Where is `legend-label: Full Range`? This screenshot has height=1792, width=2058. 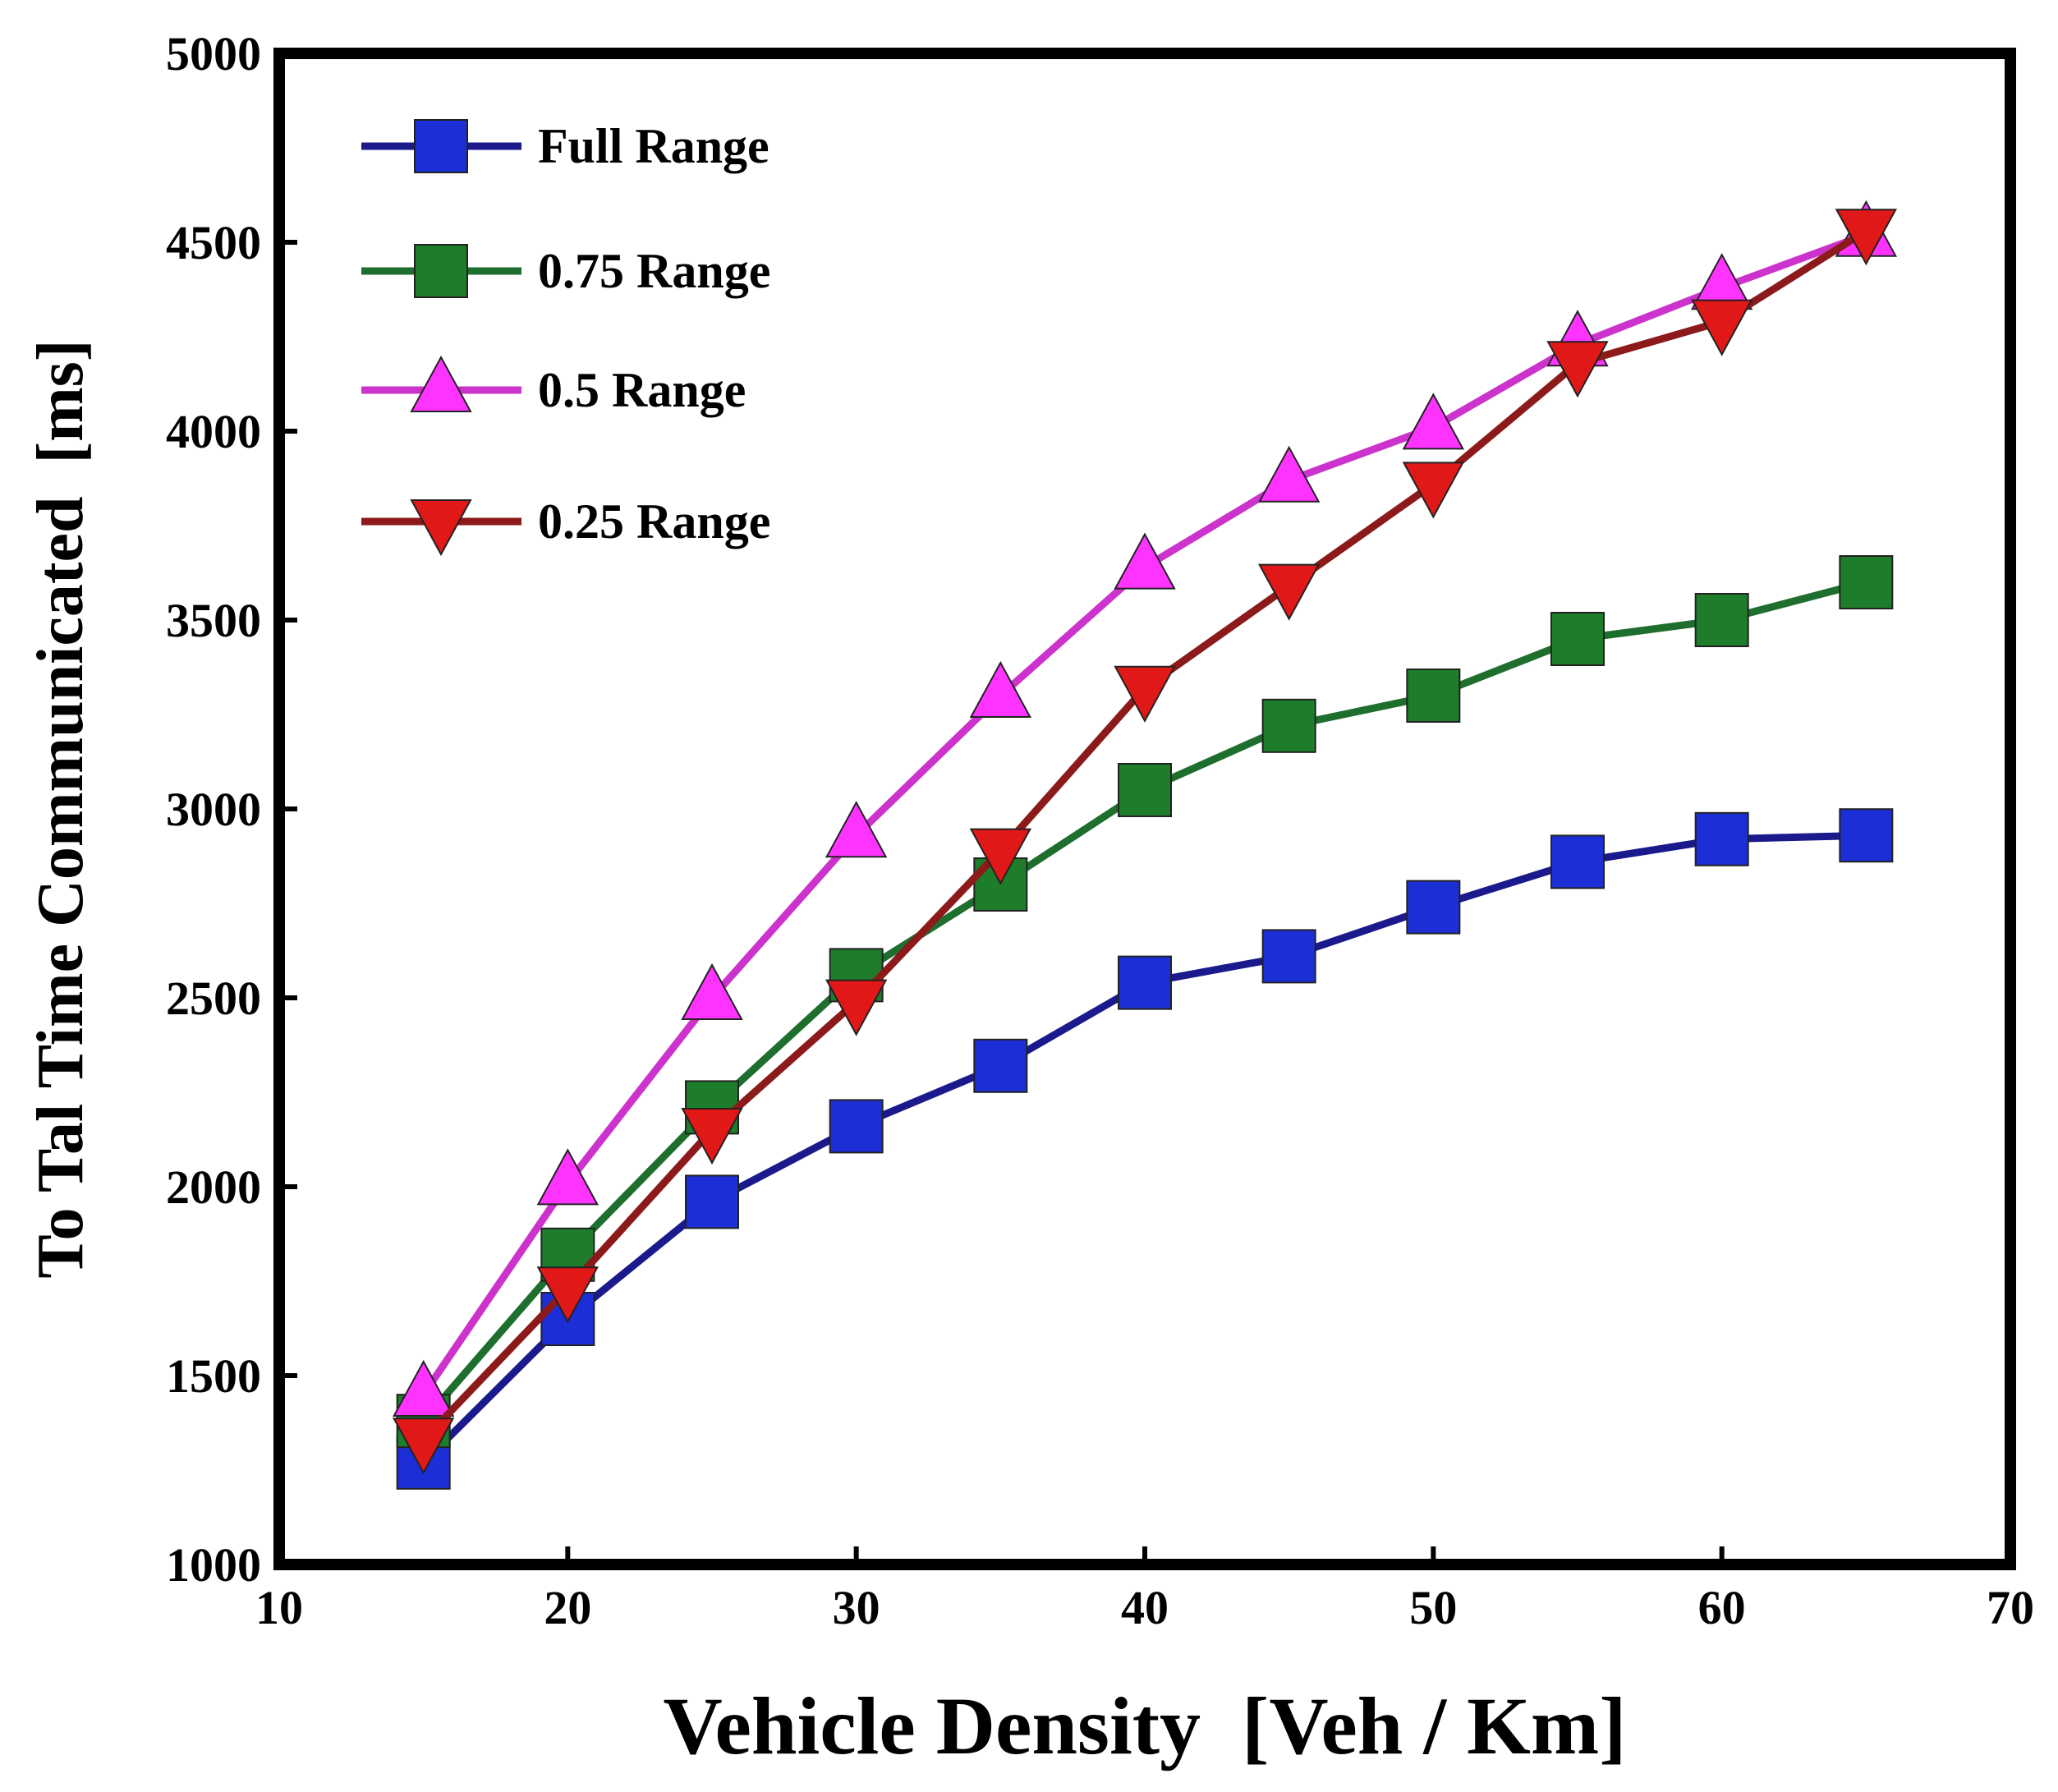 legend-label: Full Range is located at coordinates (653, 146).